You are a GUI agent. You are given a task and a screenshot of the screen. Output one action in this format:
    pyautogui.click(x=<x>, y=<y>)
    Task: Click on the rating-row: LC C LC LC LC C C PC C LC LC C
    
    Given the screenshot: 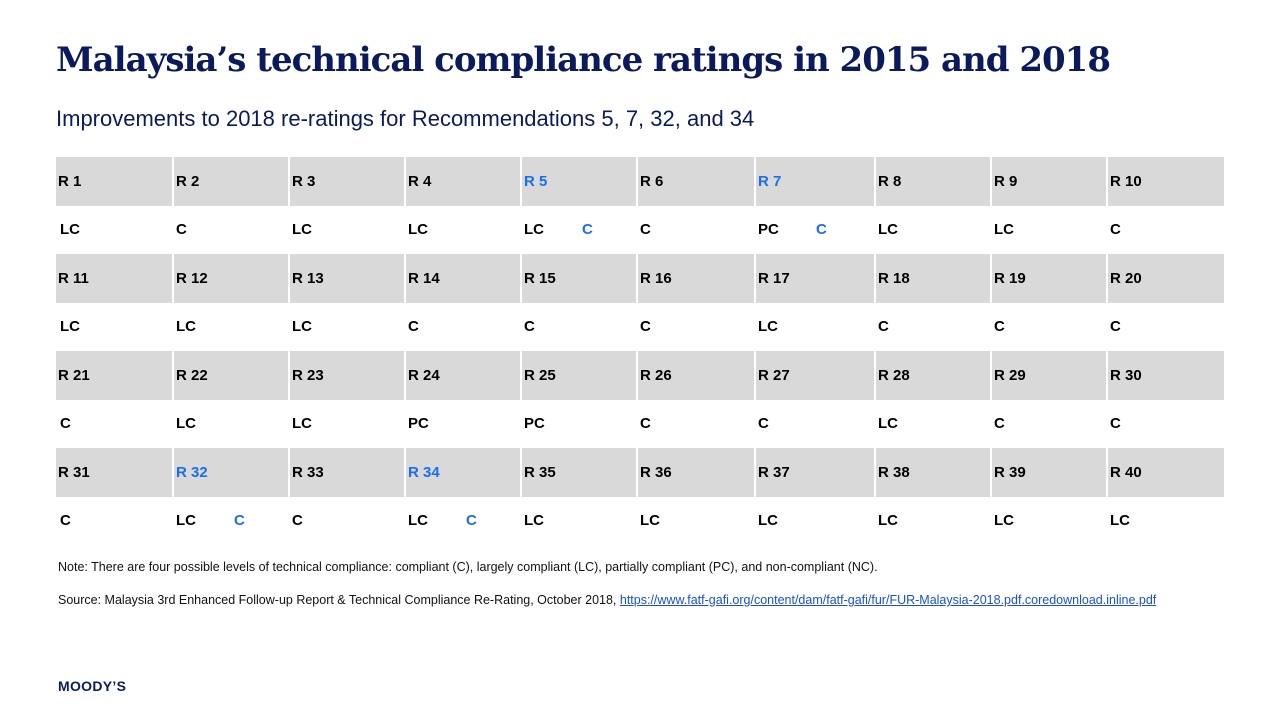 What is the action you would take?
    pyautogui.click(x=640, y=229)
    